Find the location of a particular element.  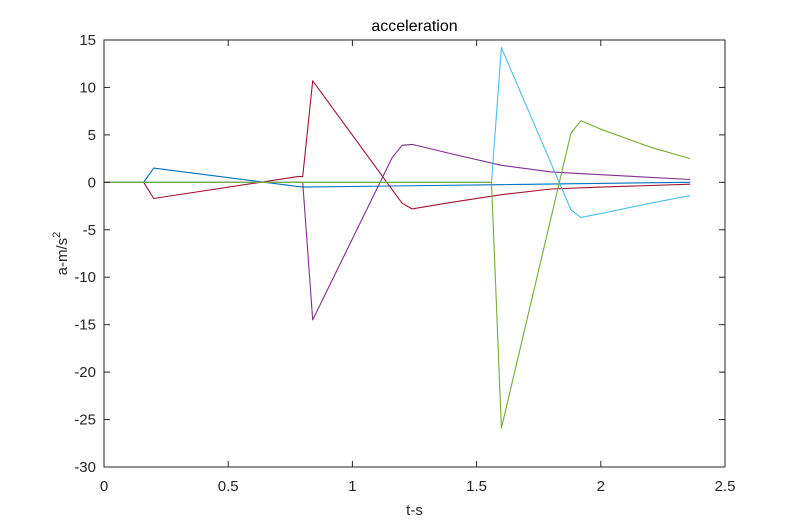

y-axis-label-exponent: 2 is located at coordinates (57, 235).